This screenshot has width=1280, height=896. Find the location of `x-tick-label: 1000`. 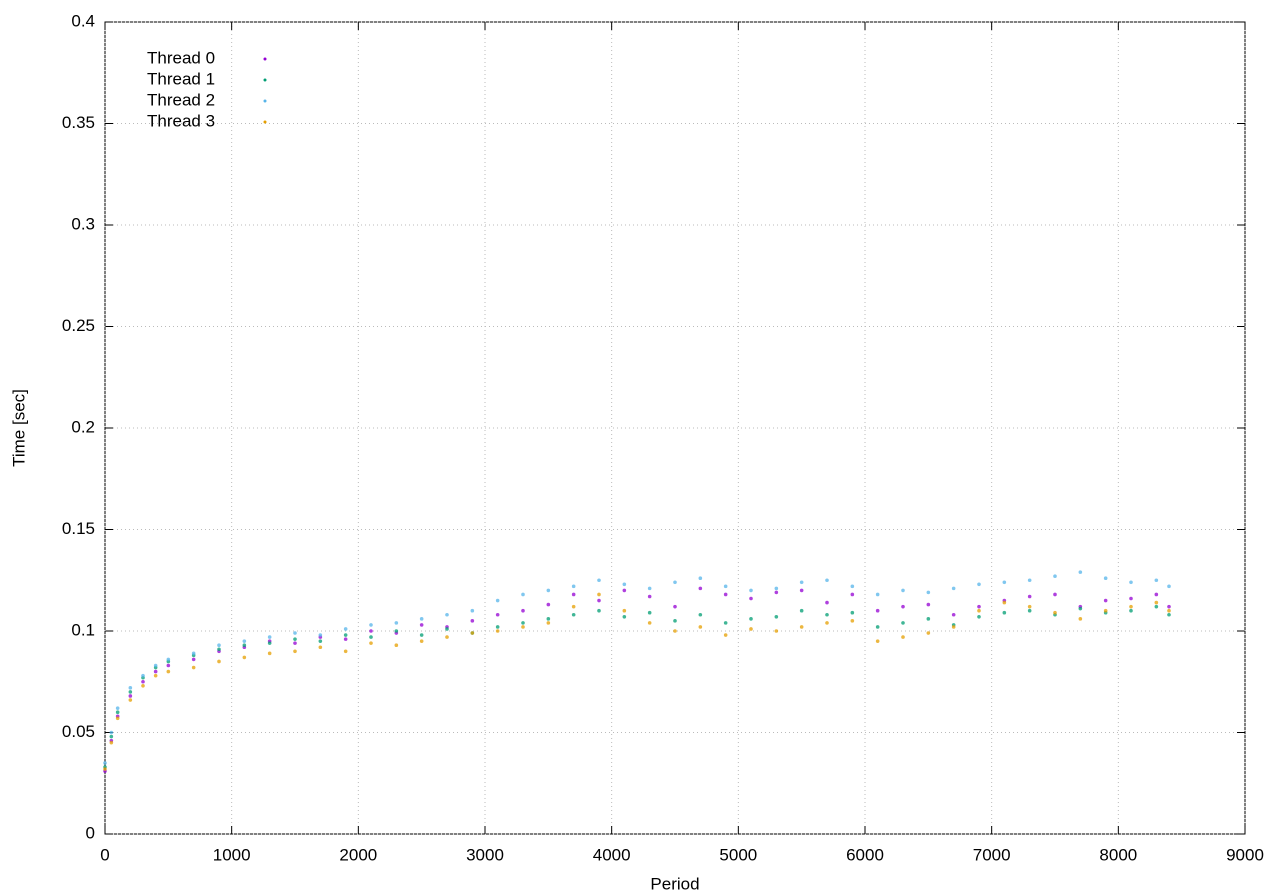

x-tick-label: 1000 is located at coordinates (232, 854).